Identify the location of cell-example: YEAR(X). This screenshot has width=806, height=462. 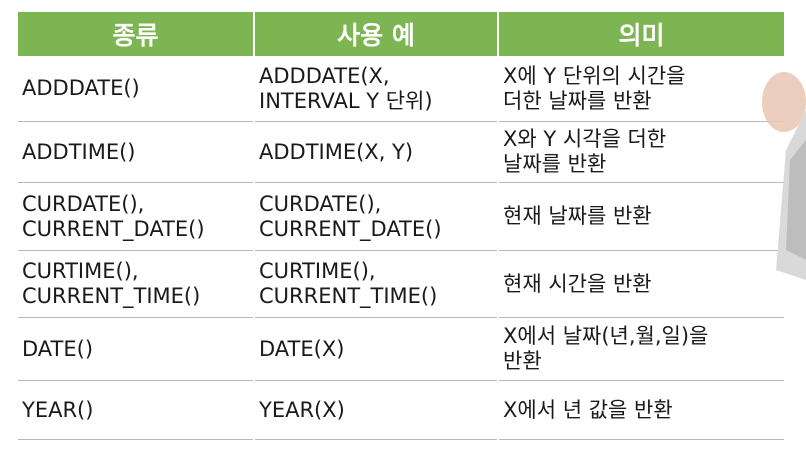
(376, 410).